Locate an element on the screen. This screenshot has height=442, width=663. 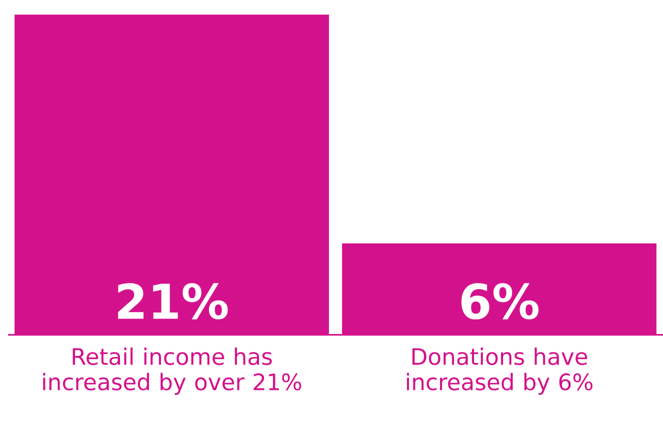
x-tick-label: Retail income has increased by over 21% is located at coordinates (172, 372).